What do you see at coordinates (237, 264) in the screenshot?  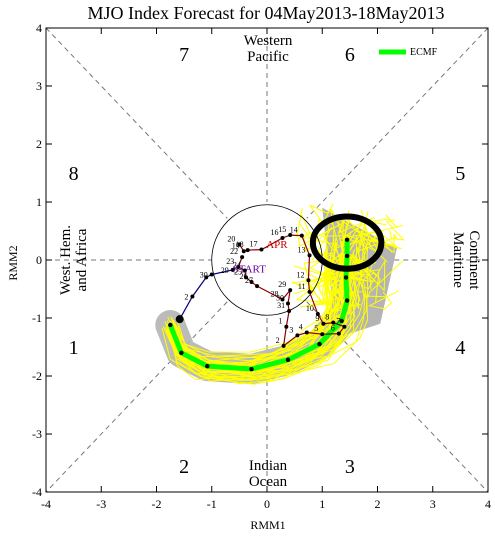 I see `april-path-label: 24` at bounding box center [237, 264].